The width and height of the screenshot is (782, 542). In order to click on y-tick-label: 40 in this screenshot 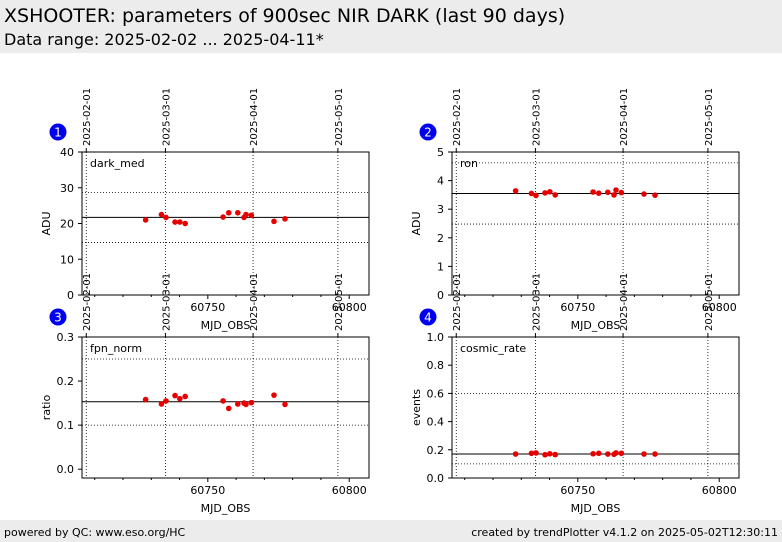, I will do `click(67, 152)`.